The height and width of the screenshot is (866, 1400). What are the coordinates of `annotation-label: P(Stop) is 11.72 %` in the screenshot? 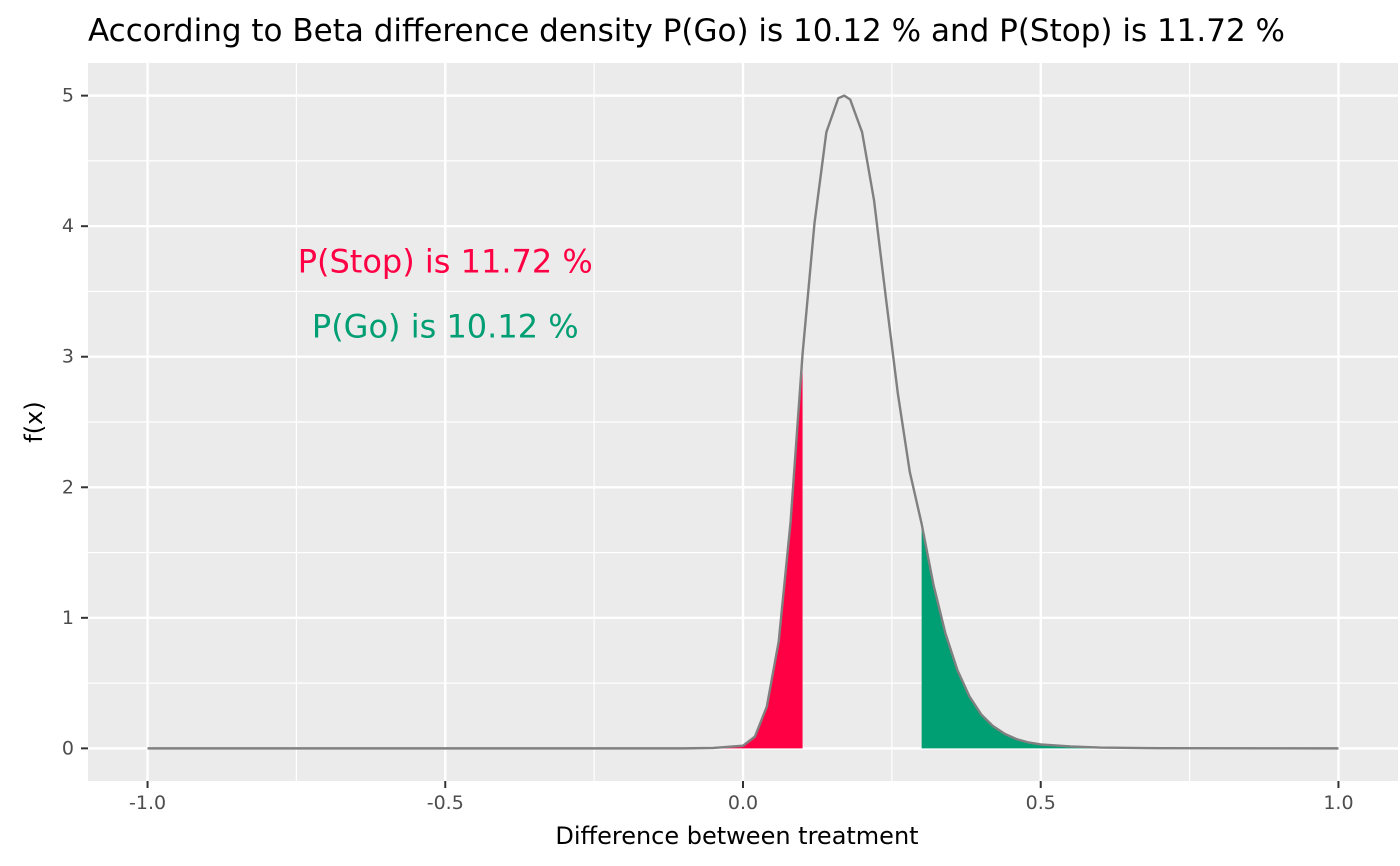 It's located at (445, 261).